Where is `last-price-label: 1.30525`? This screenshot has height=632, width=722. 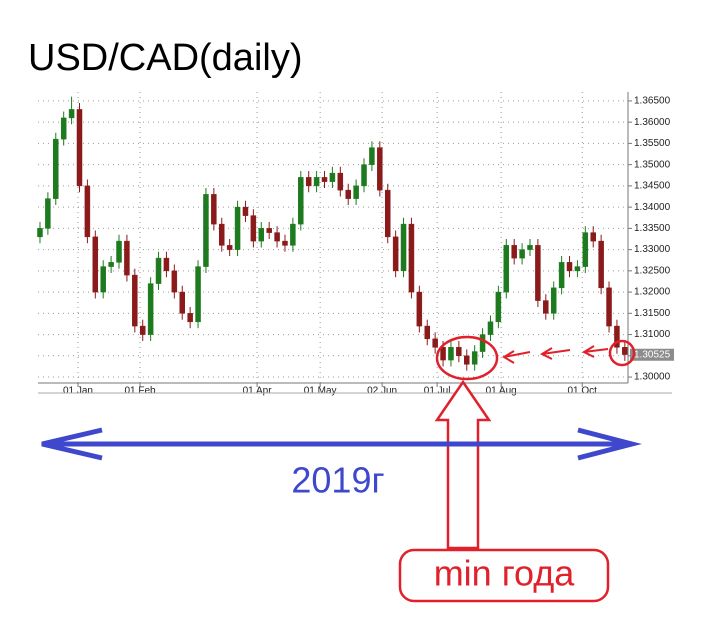 last-price-label: 1.30525 is located at coordinates (652, 354).